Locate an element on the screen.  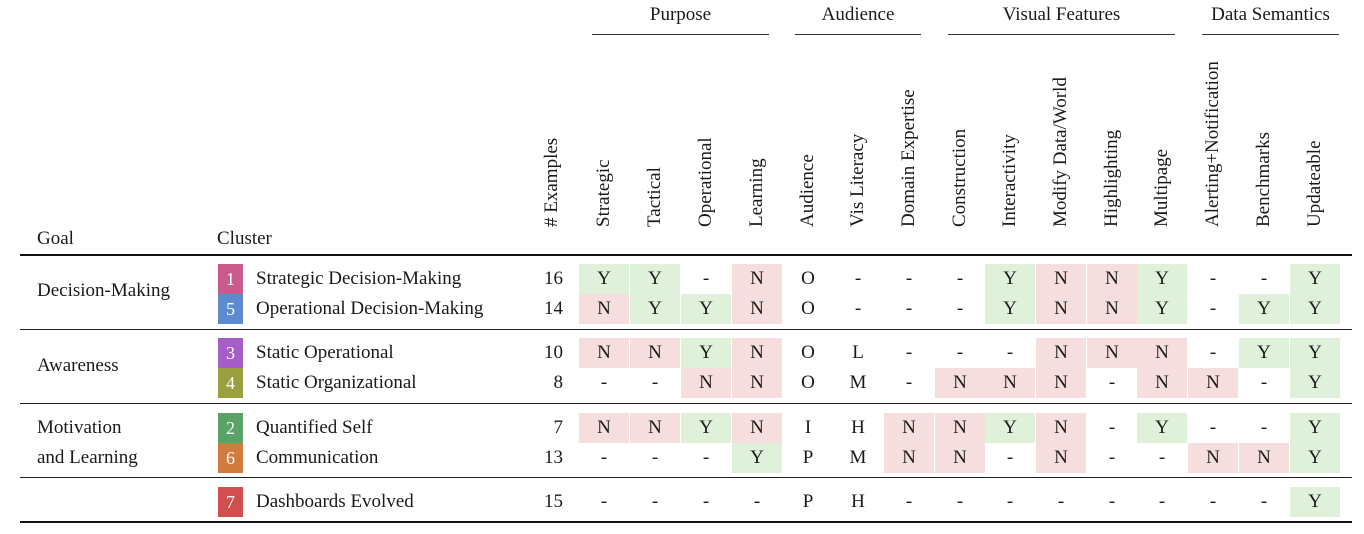
cluster-name: Strategic Decision-Making is located at coordinates (359, 278).